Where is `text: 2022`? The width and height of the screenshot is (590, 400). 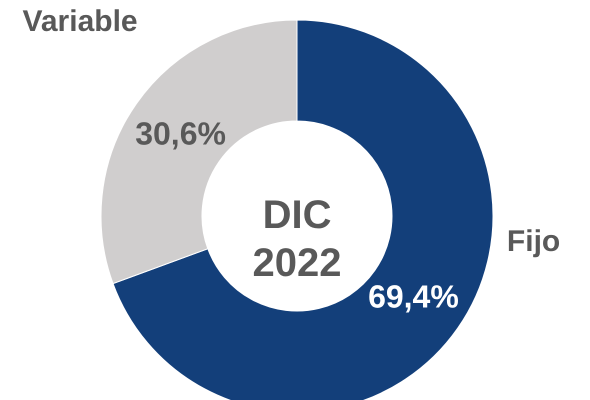
text: 2022 is located at coordinates (297, 263).